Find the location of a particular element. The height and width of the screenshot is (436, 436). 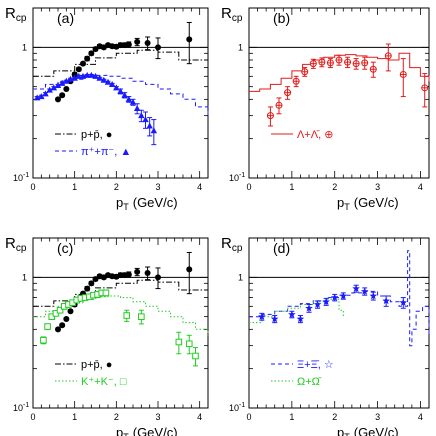

legend-entry: π⁺+π⁻, ▲ is located at coordinates (106, 152).